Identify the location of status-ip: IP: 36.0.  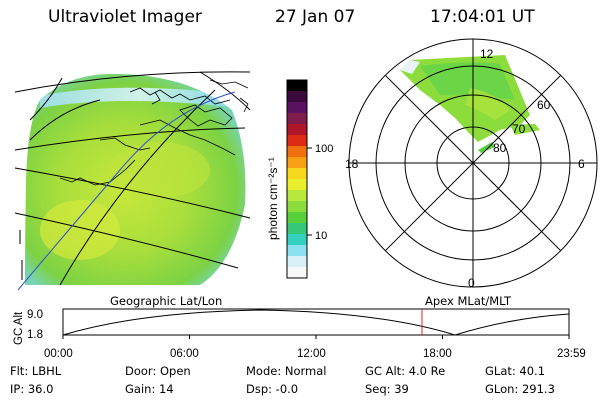
(32, 389).